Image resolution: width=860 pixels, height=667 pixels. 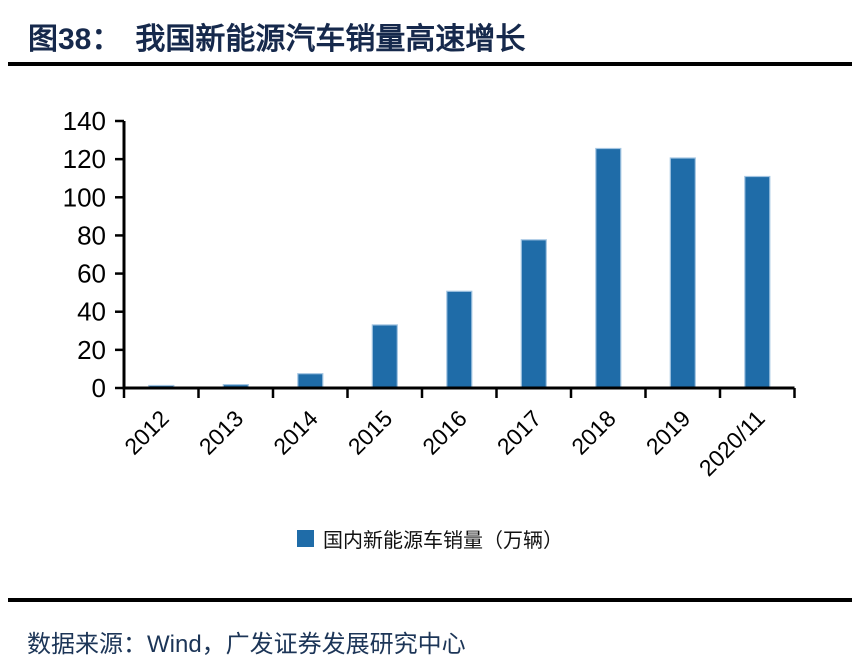 What do you see at coordinates (91, 312) in the screenshot?
I see `y-tick-label: 40` at bounding box center [91, 312].